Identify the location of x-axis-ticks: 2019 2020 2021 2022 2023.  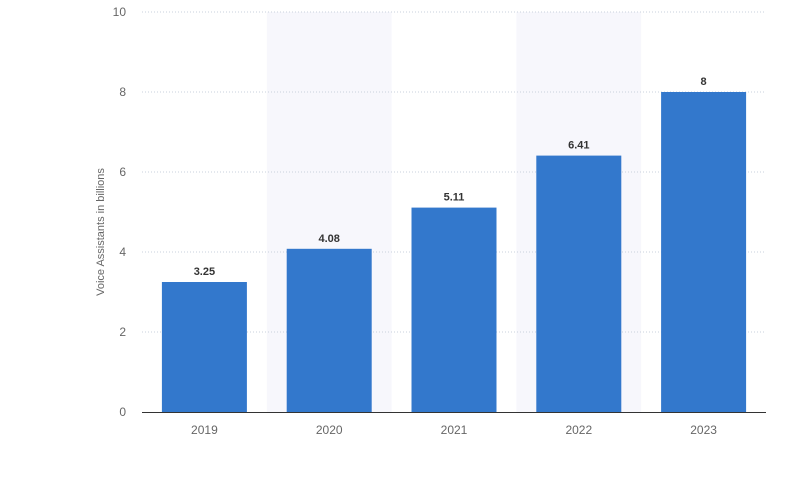
(454, 430).